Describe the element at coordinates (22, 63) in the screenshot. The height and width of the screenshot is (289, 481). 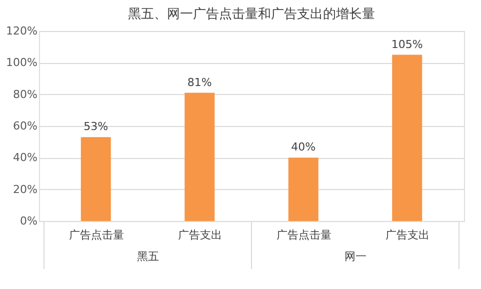
I see `y-tick-label: 100%` at that location.